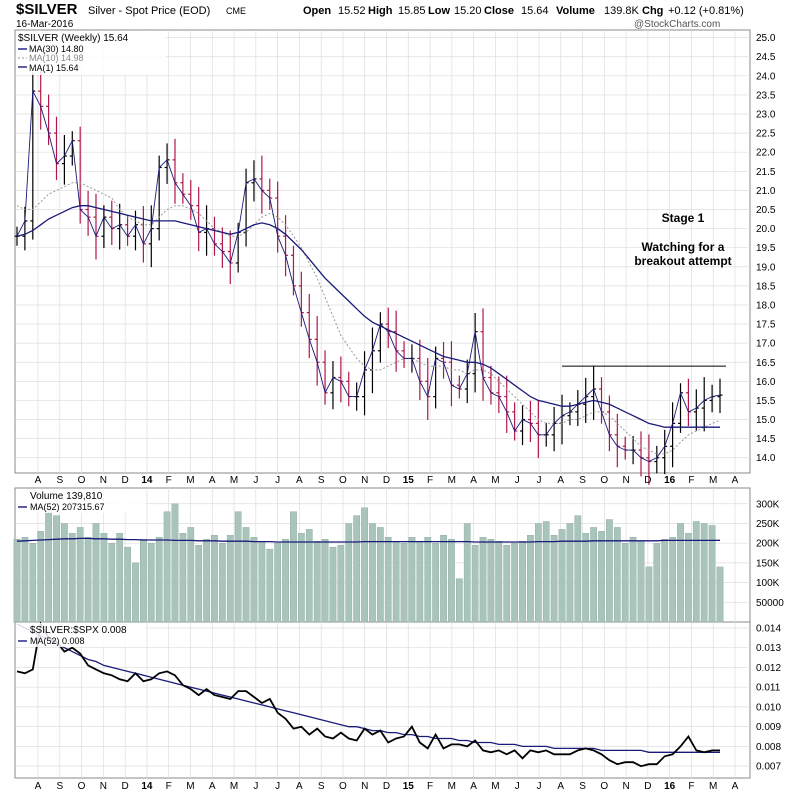  What do you see at coordinates (768, 747) in the screenshot?
I see `ratio-y-tick: 0.008` at bounding box center [768, 747].